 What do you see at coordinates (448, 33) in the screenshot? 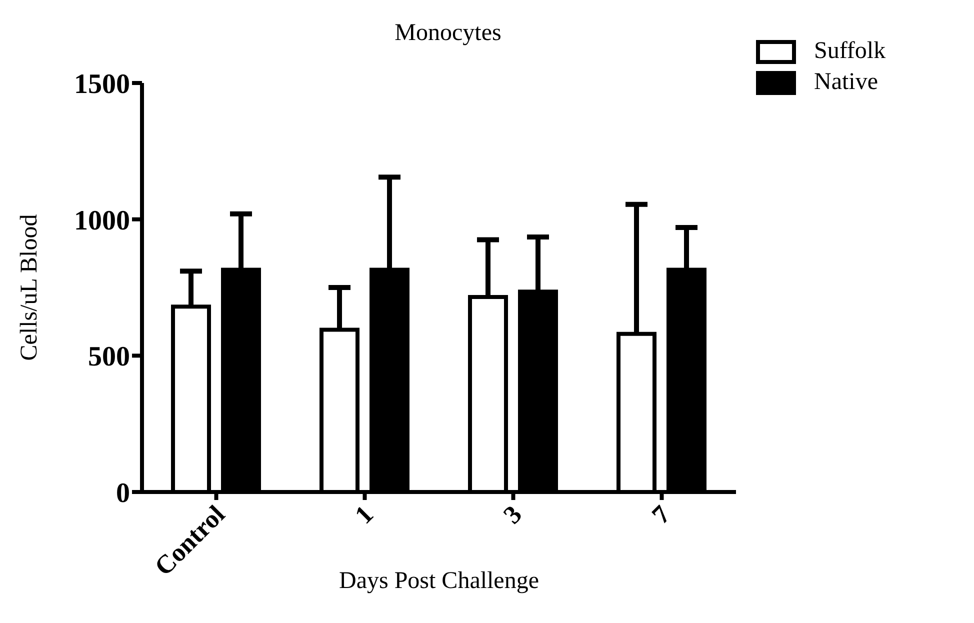
I see `chart-title: Monocytes` at bounding box center [448, 33].